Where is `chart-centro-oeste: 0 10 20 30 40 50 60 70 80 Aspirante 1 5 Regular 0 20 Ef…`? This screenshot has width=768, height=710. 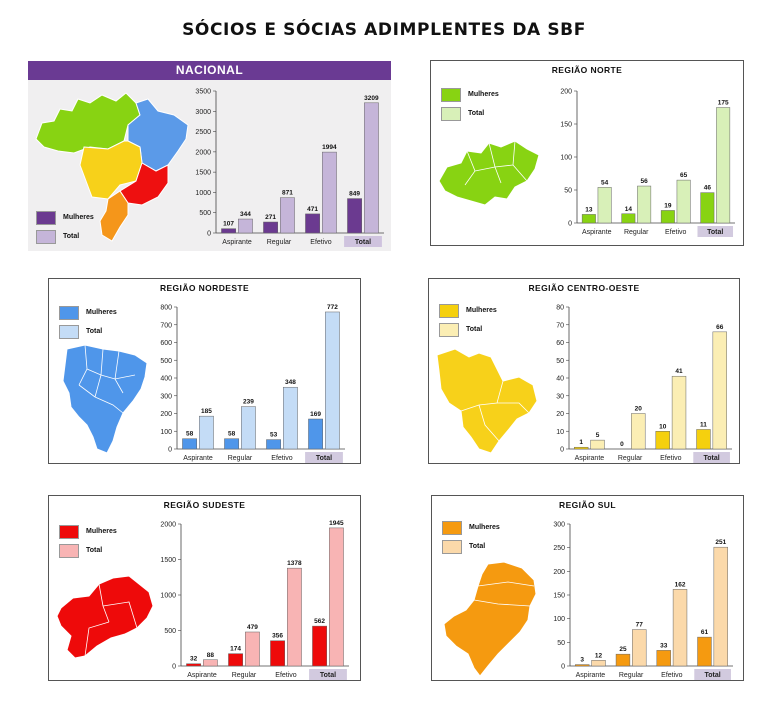
chart-centro-oeste: 0 10 20 30 40 50 60 70 80 Aspirante 1 5 Regular 0 20 Ef… is located at coordinates (644, 384).